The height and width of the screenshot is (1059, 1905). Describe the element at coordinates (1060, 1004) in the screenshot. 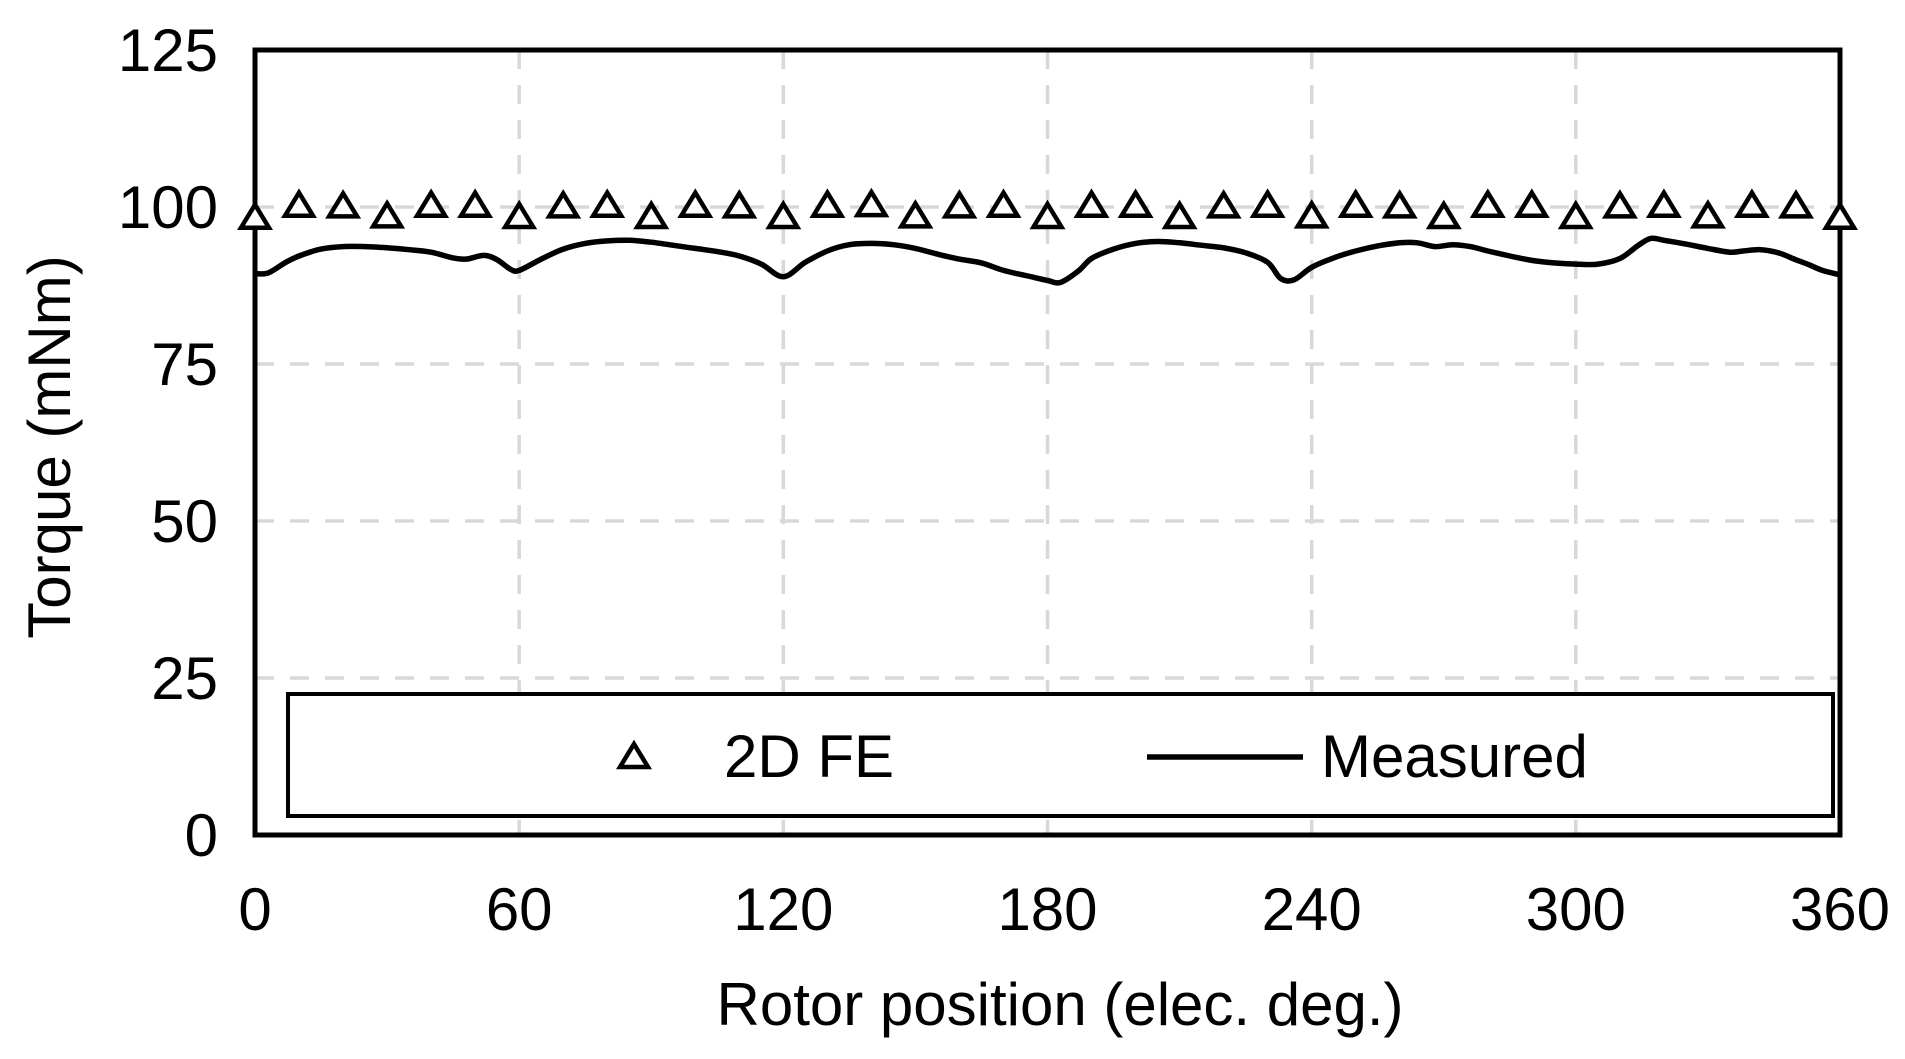

I see `x-axis-title: Rotor position (elec. deg.)` at that location.